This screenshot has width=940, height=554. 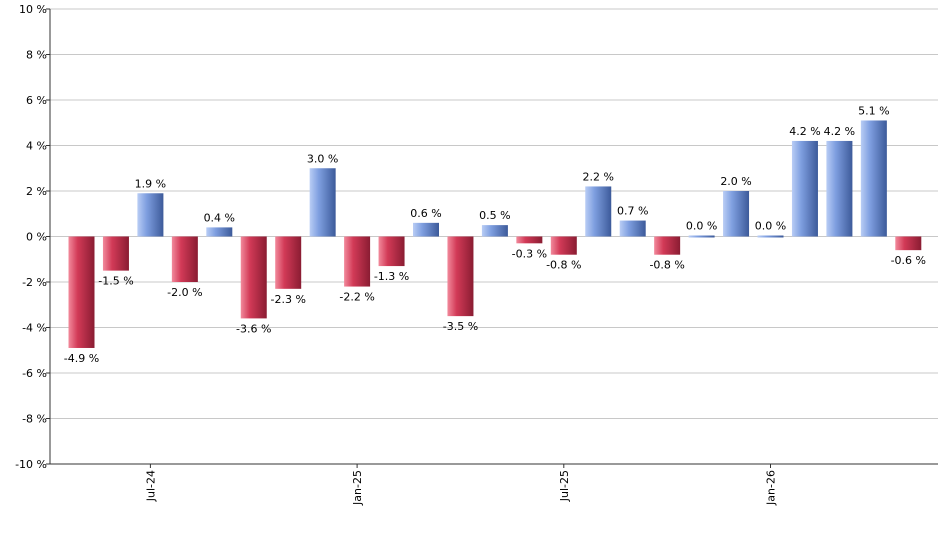 I want to click on data-label: 2.0 %, so click(x=735, y=181).